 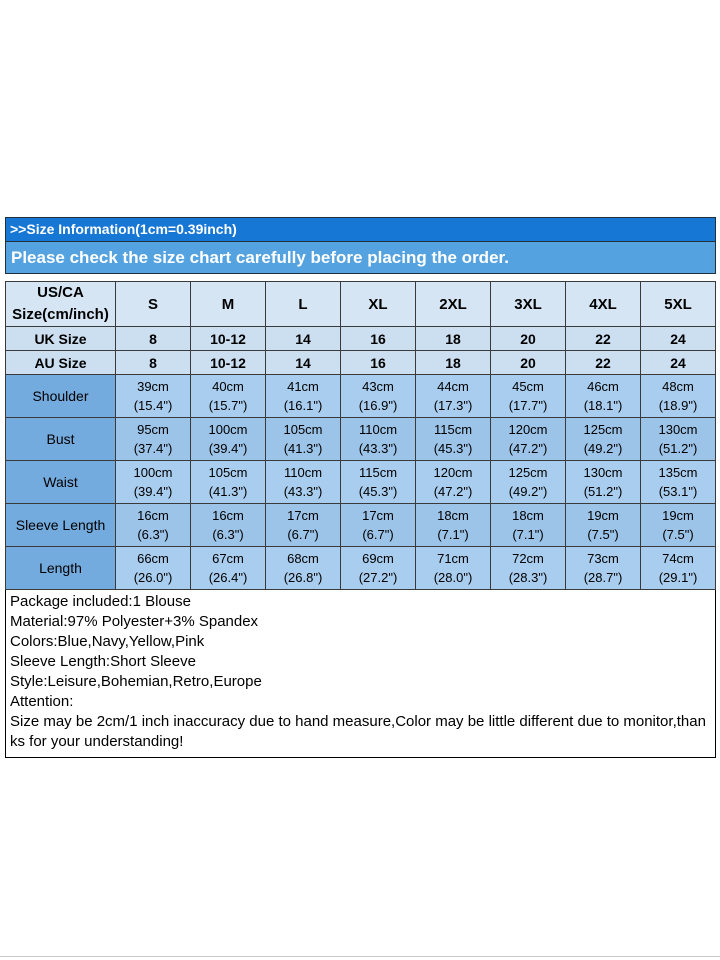 What do you see at coordinates (453, 362) in the screenshot?
I see `au-size-value: 18` at bounding box center [453, 362].